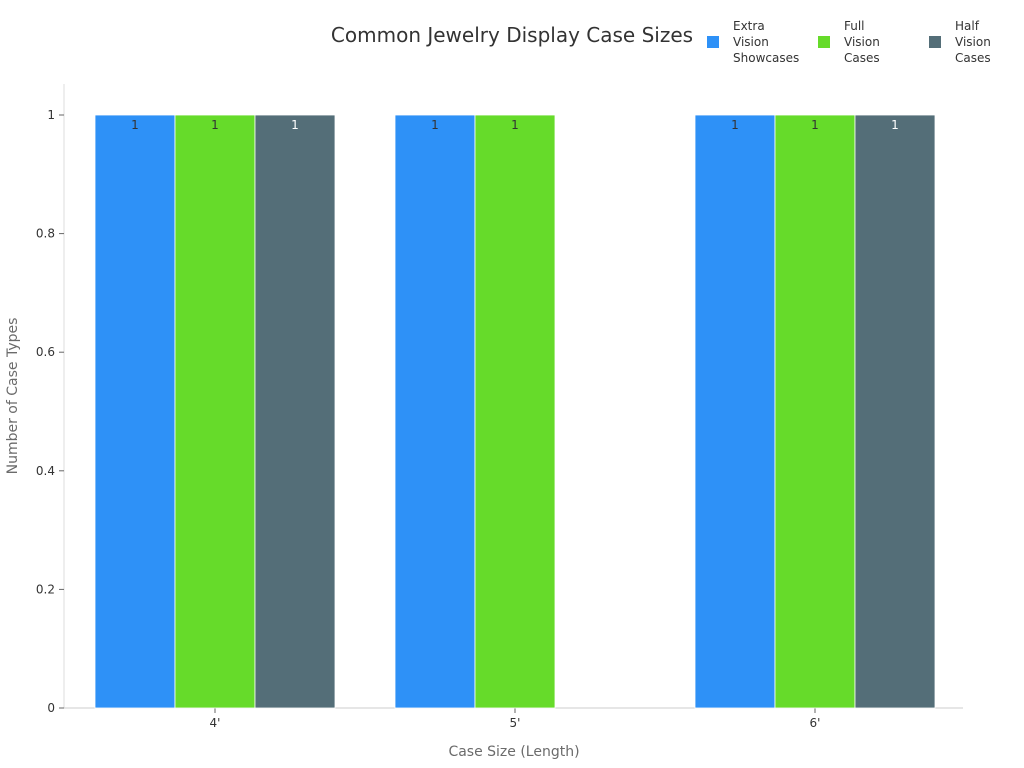  Describe the element at coordinates (13, 396) in the screenshot. I see `y-axis-title: Number of Case Types` at that location.